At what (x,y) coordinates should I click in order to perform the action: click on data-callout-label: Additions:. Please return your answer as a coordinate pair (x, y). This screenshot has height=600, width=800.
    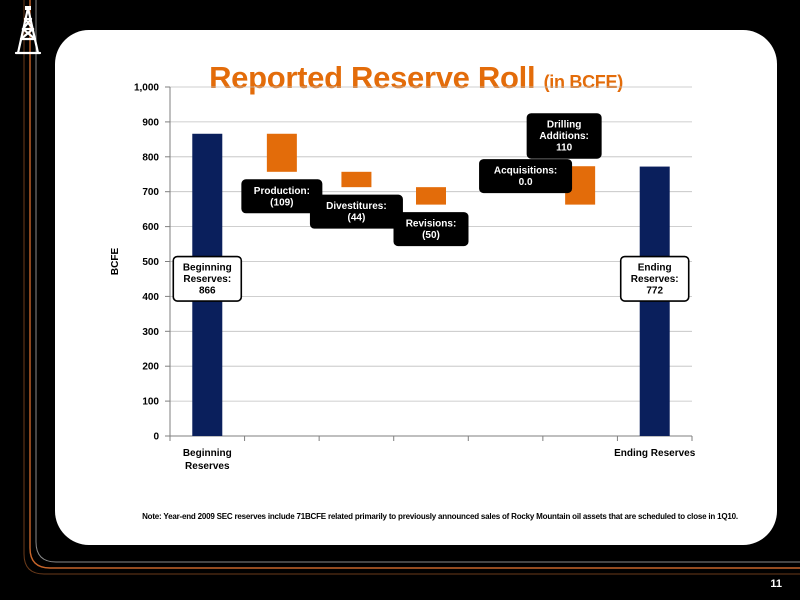
    Looking at the image, I should click on (563, 136).